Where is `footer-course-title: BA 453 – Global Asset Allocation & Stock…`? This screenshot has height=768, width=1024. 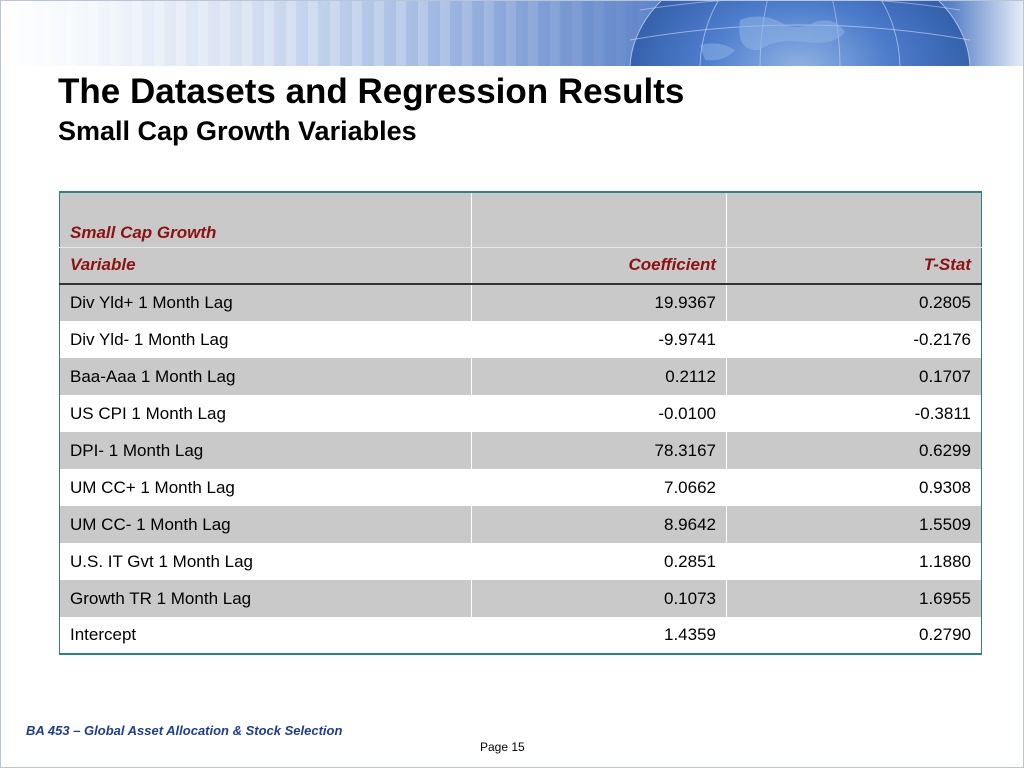
footer-course-title: BA 453 – Global Asset Allocation & Stock… is located at coordinates (184, 730).